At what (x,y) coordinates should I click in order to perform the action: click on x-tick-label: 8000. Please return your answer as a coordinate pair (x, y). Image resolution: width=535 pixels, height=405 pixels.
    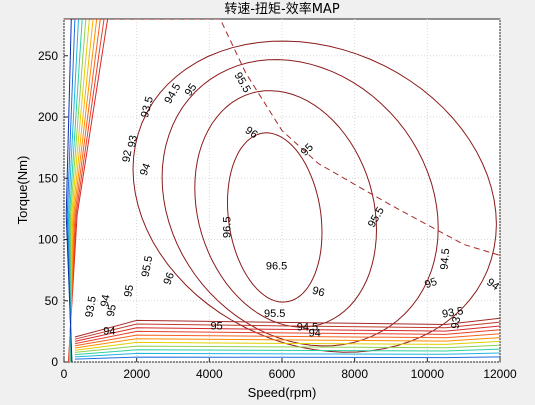
    Looking at the image, I should click on (354, 374).